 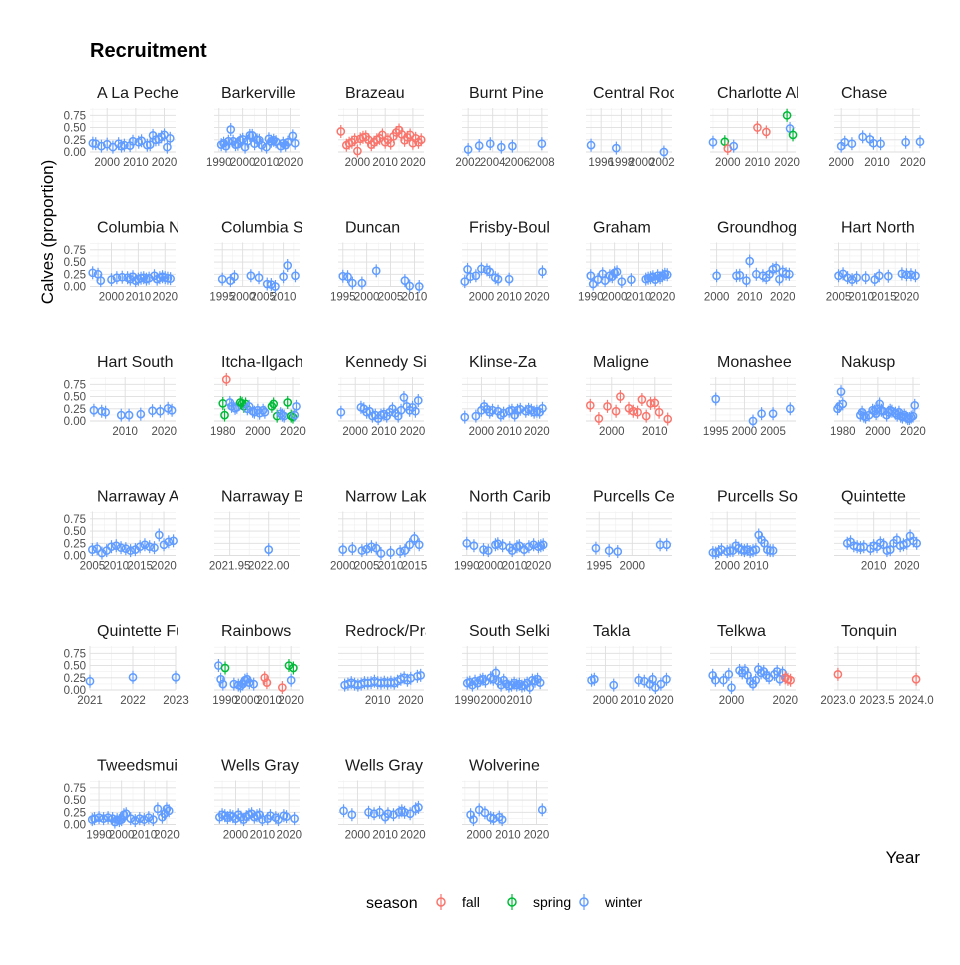 I want to click on facet-title-telkwa: Telkwa, so click(x=741, y=631).